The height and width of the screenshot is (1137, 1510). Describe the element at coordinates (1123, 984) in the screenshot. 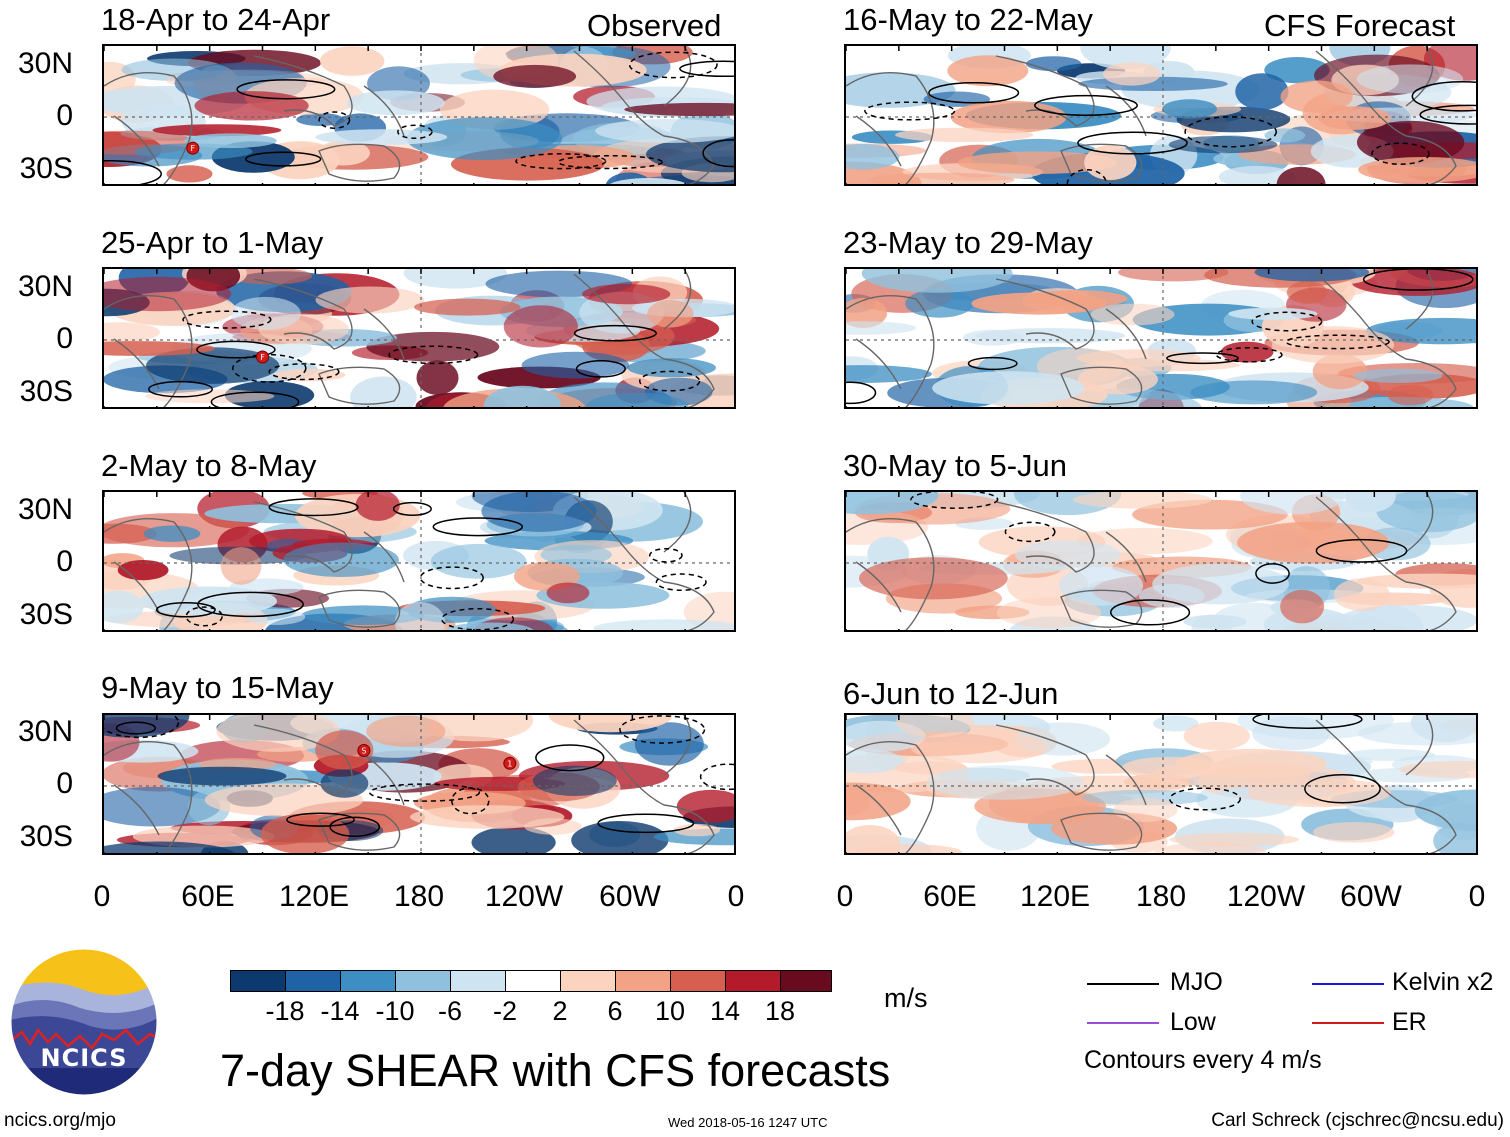

I see `legend-line-mjo` at that location.